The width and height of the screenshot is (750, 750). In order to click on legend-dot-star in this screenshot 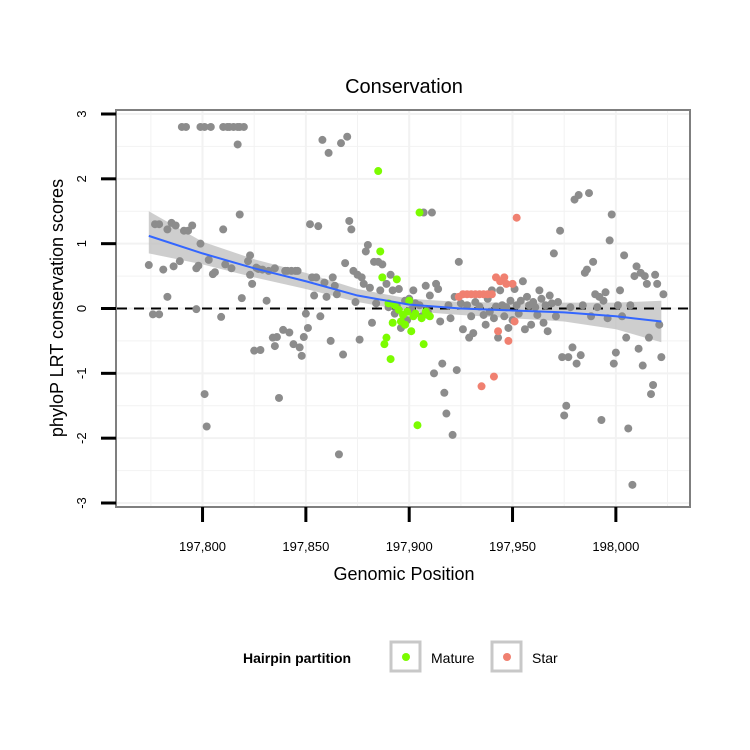, I will do `click(507, 657)`.